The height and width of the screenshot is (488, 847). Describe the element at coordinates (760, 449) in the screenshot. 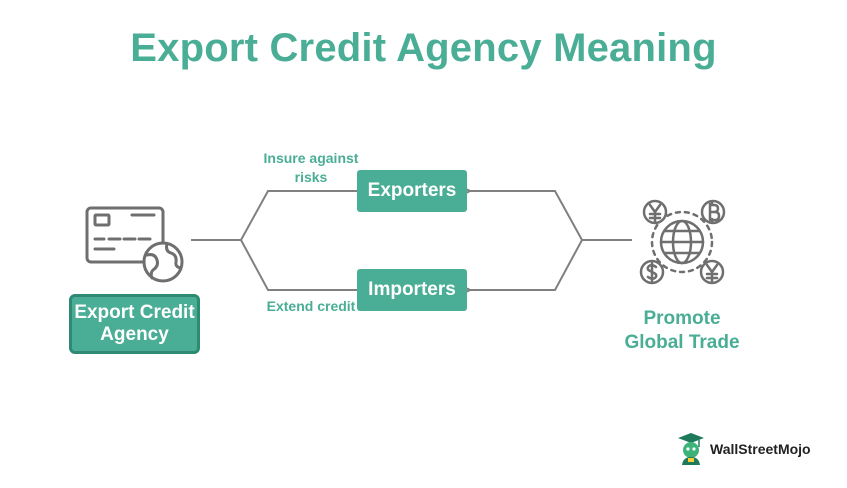

I see `brand-name: WallStreetMojo` at that location.